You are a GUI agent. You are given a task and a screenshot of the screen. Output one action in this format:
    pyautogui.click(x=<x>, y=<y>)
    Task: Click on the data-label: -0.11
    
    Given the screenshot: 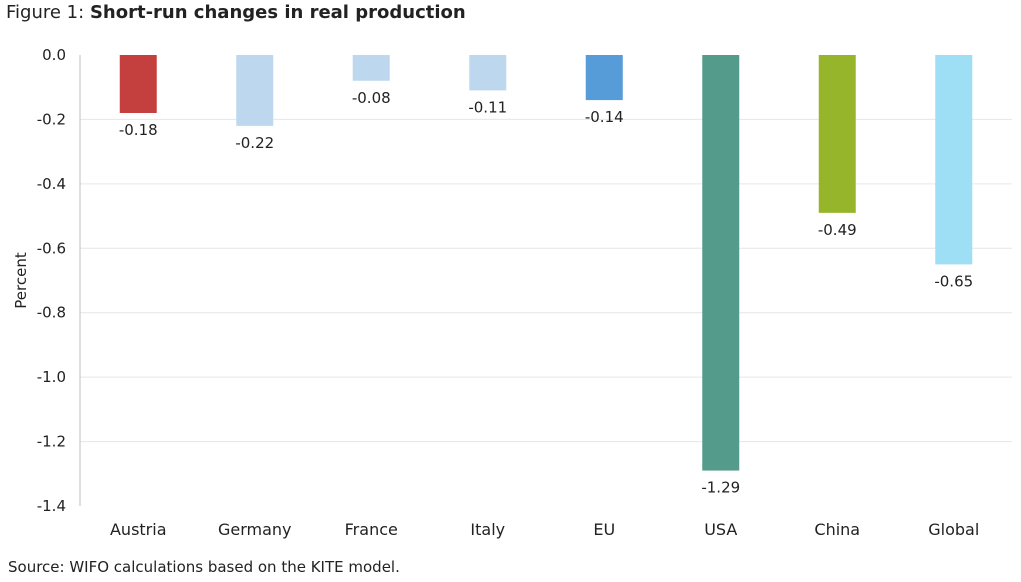 What is the action you would take?
    pyautogui.click(x=487, y=107)
    